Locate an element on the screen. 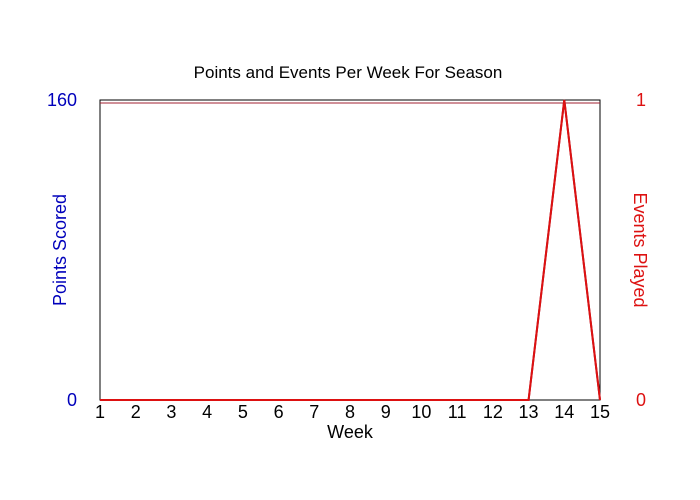 This screenshot has width=700, height=500. x-tick-labels: 1 2 3 4 5 6 7 8 9 10 11 12 13 14 15 is located at coordinates (352, 412).